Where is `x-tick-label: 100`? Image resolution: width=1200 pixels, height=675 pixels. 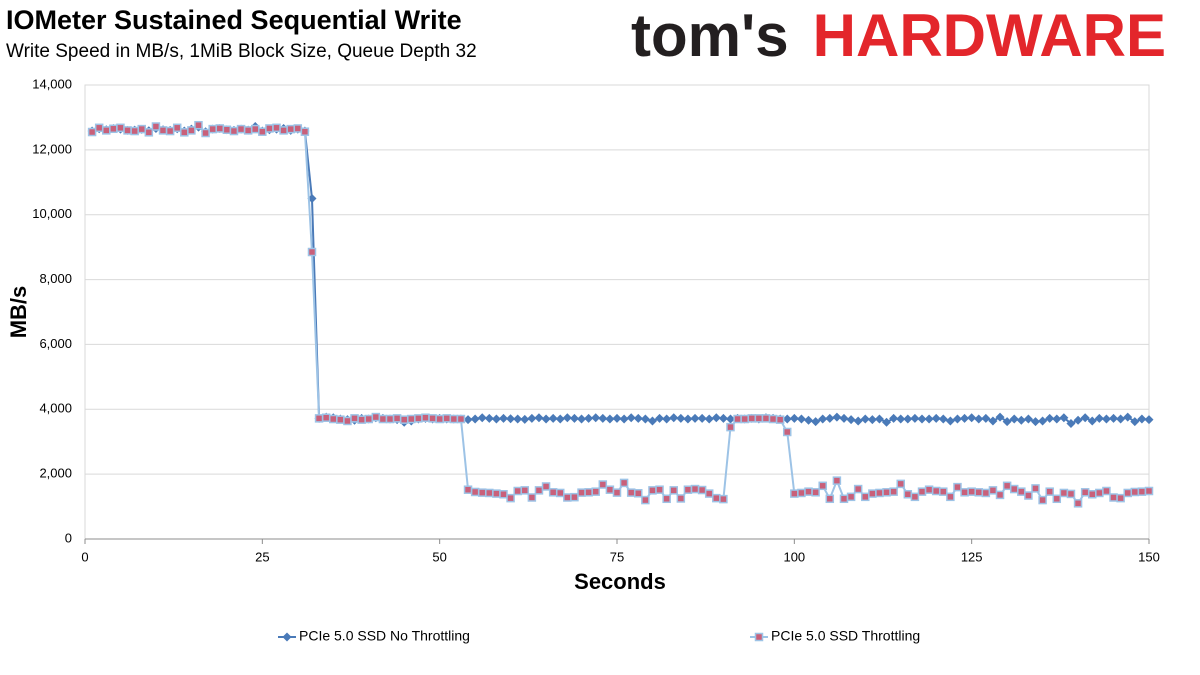 x-tick-label: 100 is located at coordinates (794, 556).